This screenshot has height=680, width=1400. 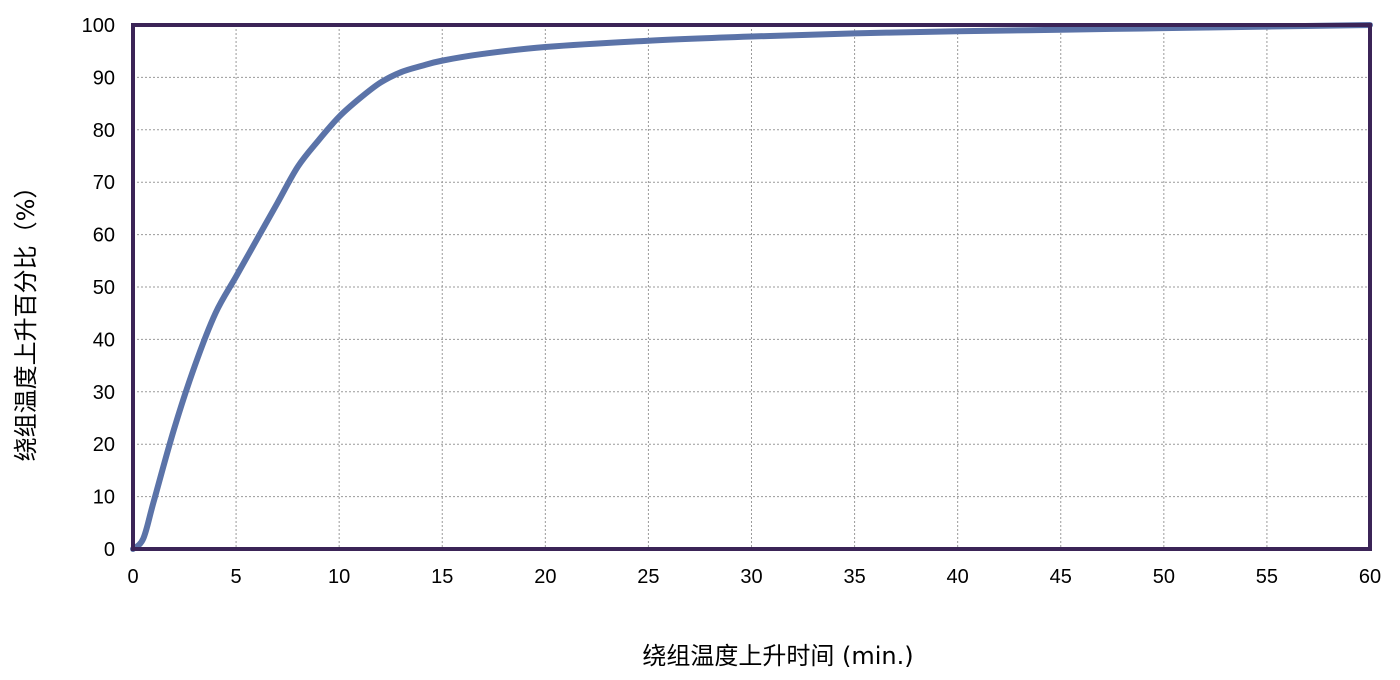 I want to click on x-tick-label: 55, so click(x=1267, y=577).